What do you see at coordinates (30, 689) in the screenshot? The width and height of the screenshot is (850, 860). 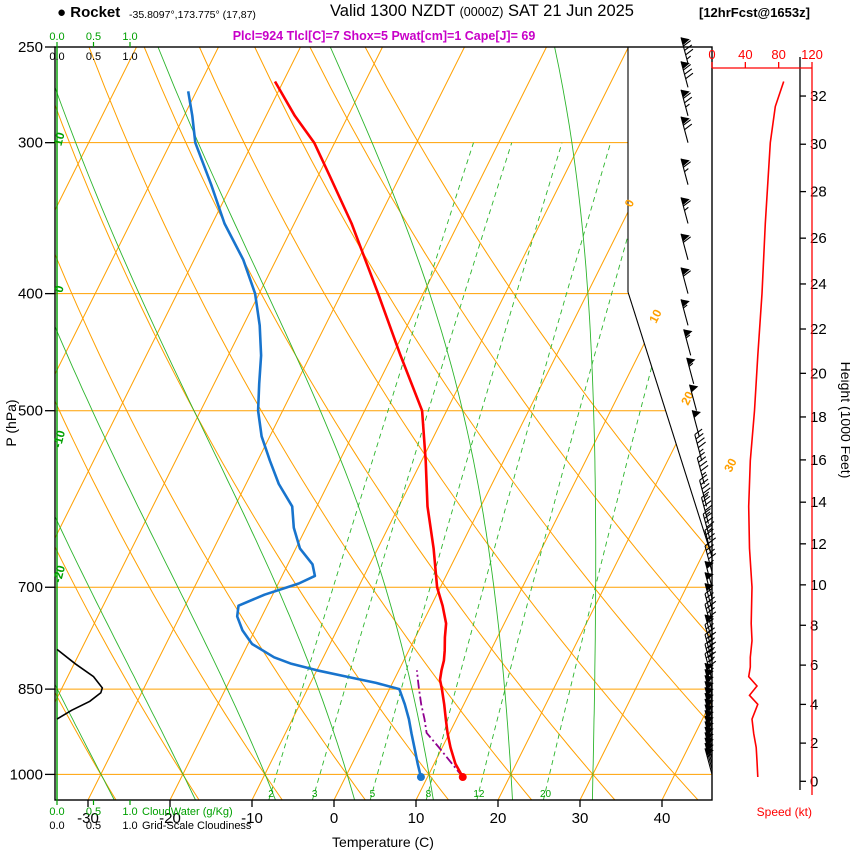 I see `pressure-tick-label: 850` at bounding box center [30, 689].